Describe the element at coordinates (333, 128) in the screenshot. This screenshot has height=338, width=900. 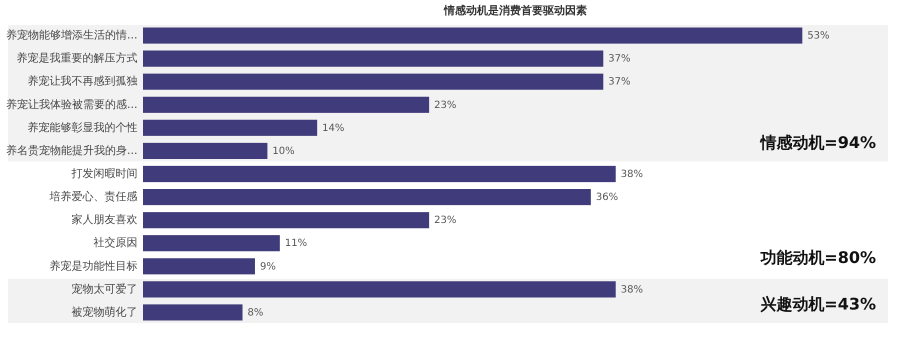
I see `data-label: 14%` at that location.